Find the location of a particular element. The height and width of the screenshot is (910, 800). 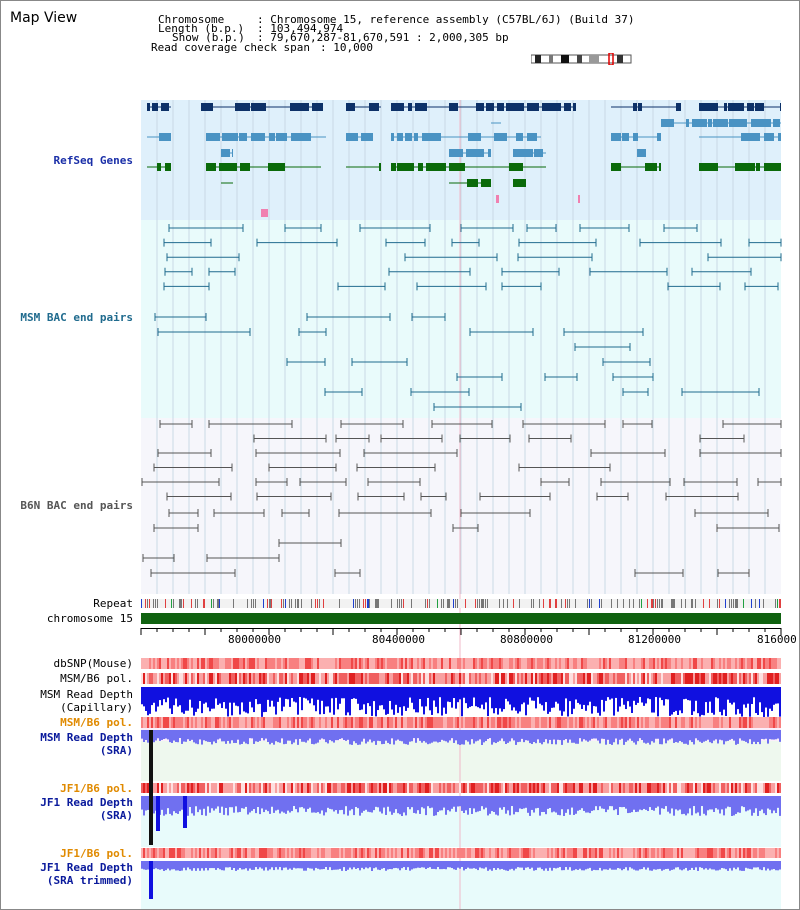

chromosome-ideogram is located at coordinates (583, 59).